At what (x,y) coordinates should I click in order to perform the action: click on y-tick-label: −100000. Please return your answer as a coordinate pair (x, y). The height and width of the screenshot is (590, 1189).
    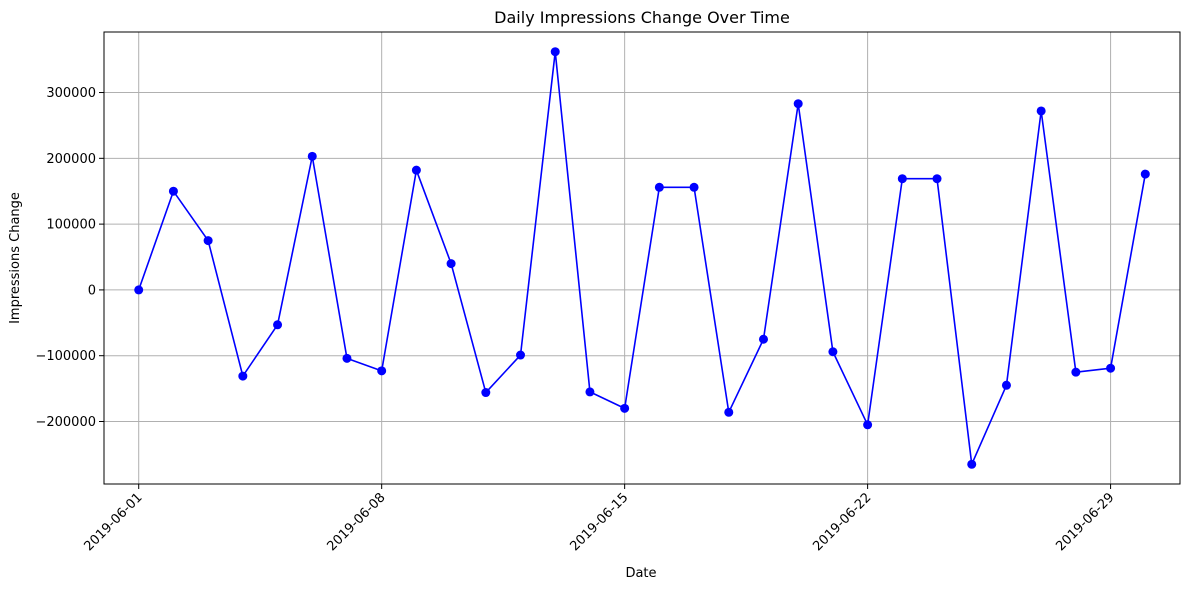
    Looking at the image, I should click on (65, 356).